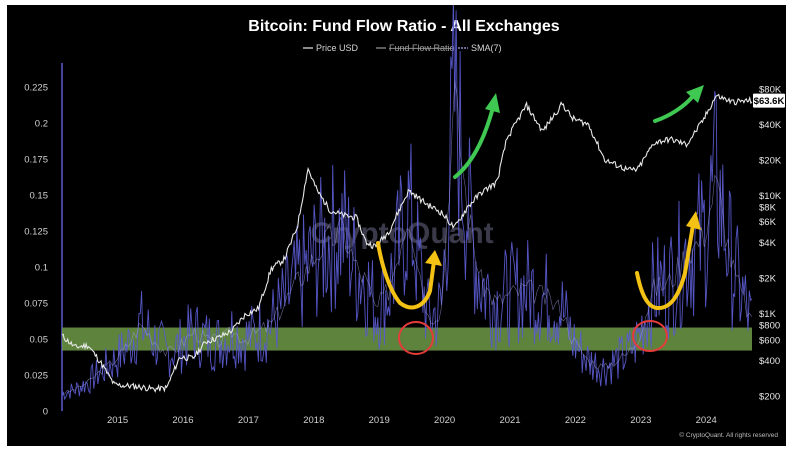 The width and height of the screenshot is (793, 451). What do you see at coordinates (728, 435) in the screenshot?
I see `copyright-footer: © CryptoQuant. All rights reserved` at bounding box center [728, 435].